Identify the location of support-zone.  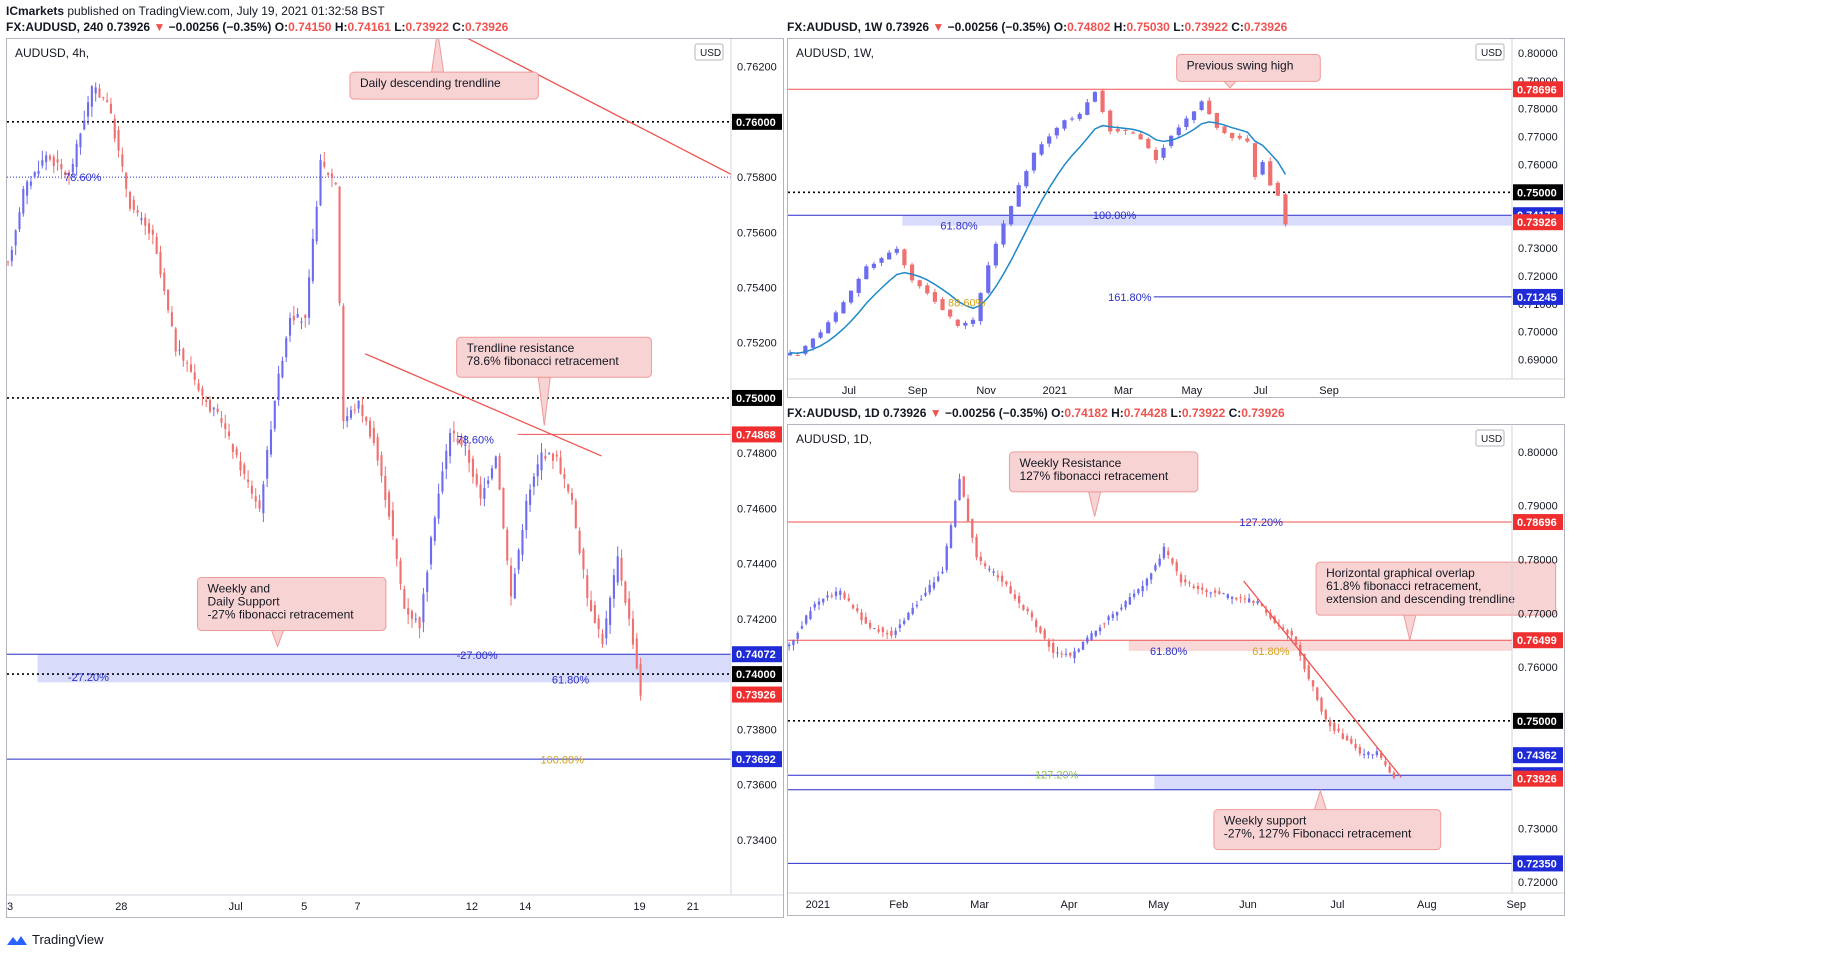
(384, 668).